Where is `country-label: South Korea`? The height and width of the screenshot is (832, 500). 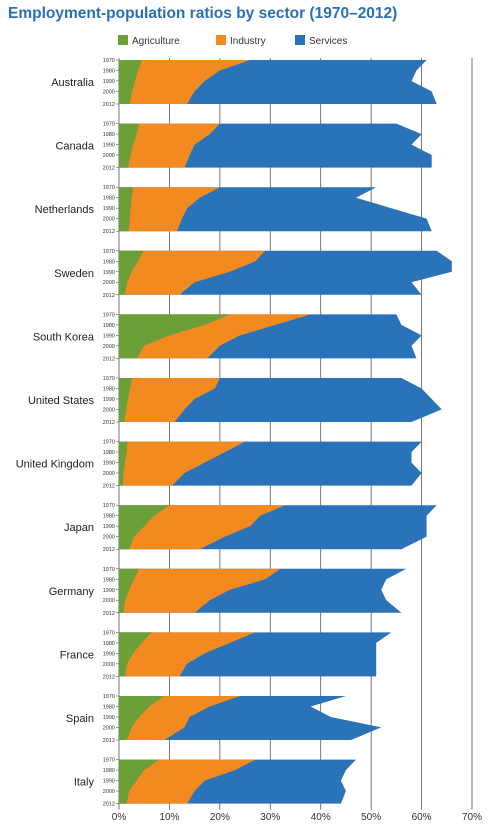 country-label: South Korea is located at coordinates (64, 337).